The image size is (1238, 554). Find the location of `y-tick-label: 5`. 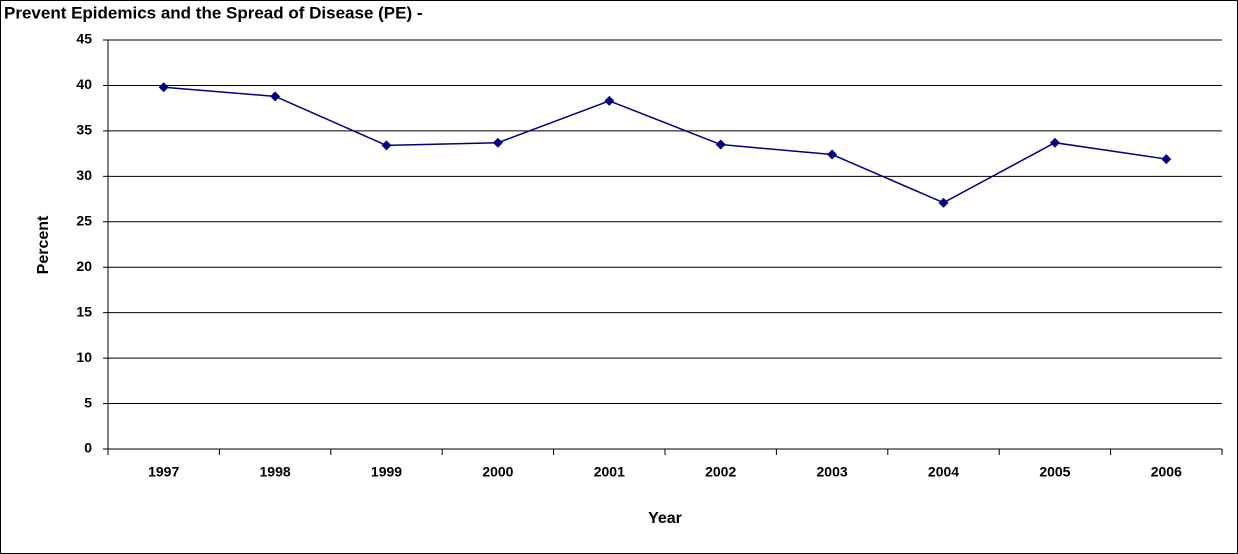

y-tick-label: 5 is located at coordinates (88, 402).